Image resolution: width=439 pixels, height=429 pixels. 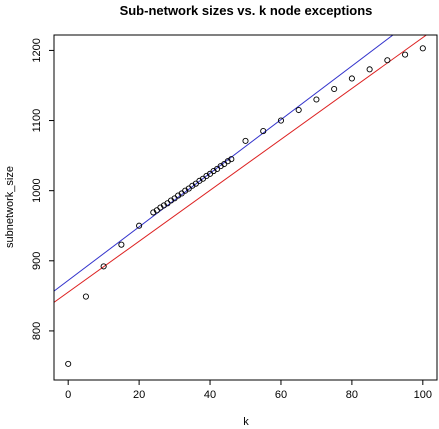 I want to click on x-tick-label: 0, so click(x=68, y=395).